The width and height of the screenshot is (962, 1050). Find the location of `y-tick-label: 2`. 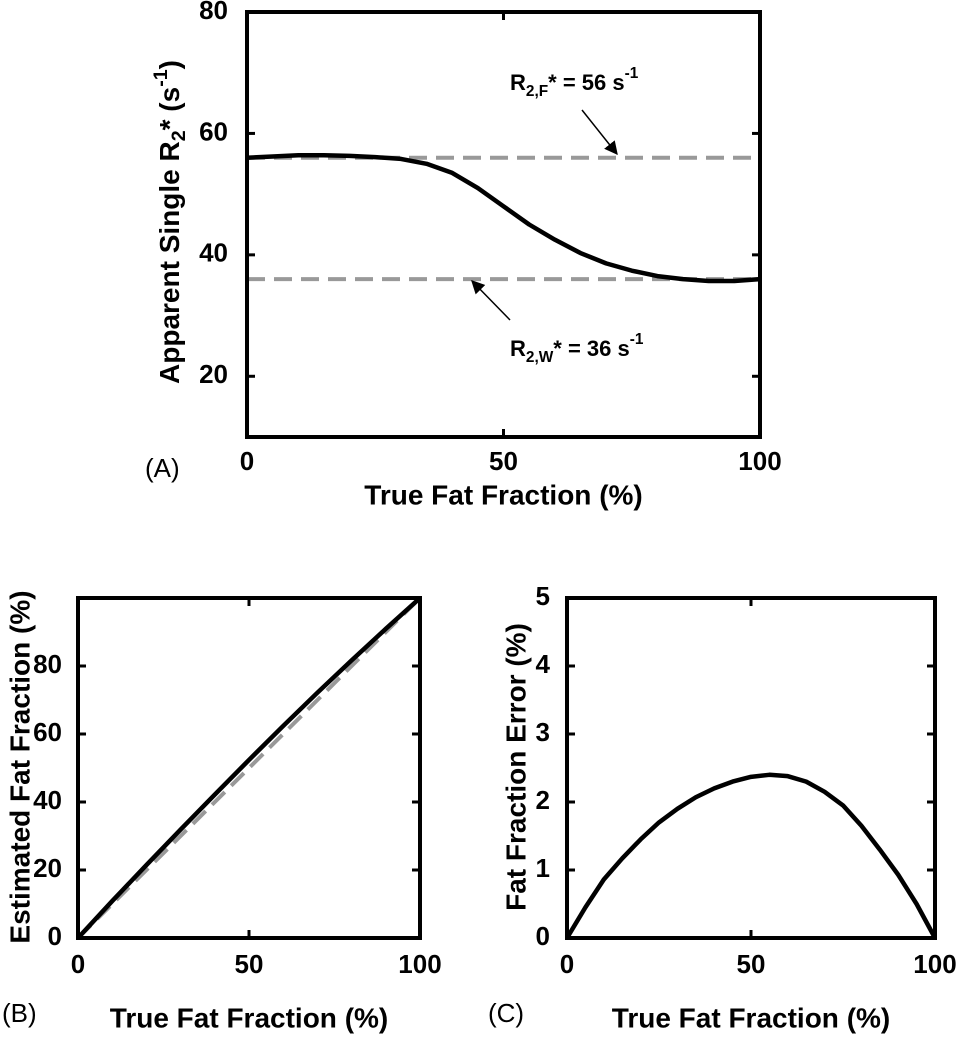

y-tick-label: 2 is located at coordinates (543, 800).